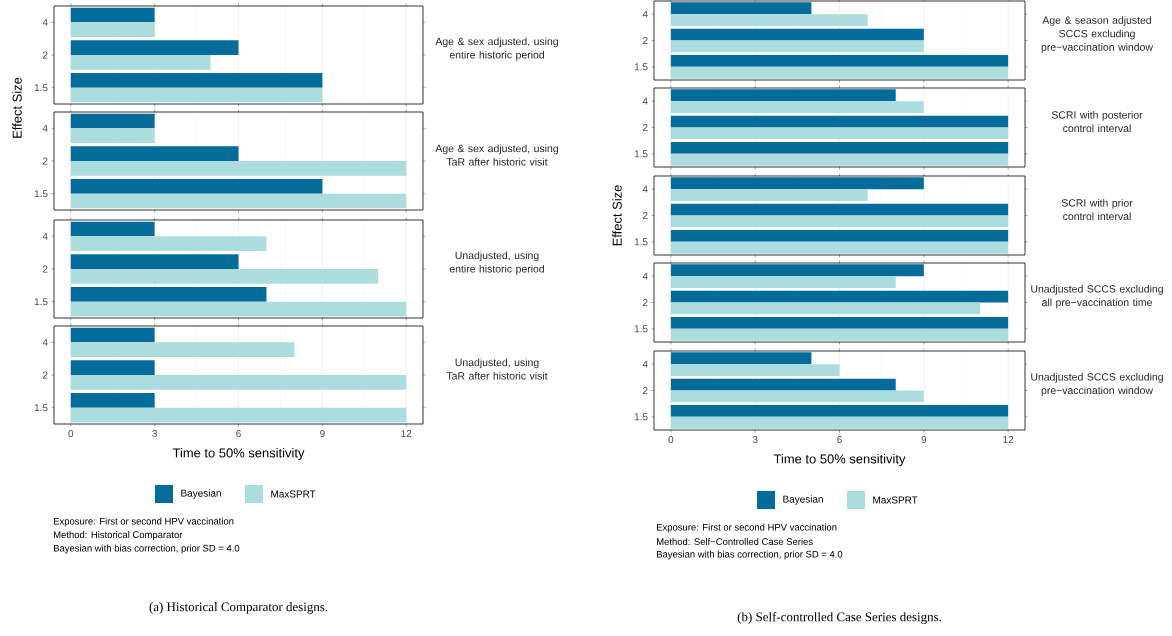 Image resolution: width=1172 pixels, height=636 pixels. Describe the element at coordinates (496, 155) in the screenshot. I see `y2-axis-title: Age & sex adjusted, using TaR after historic visit` at that location.